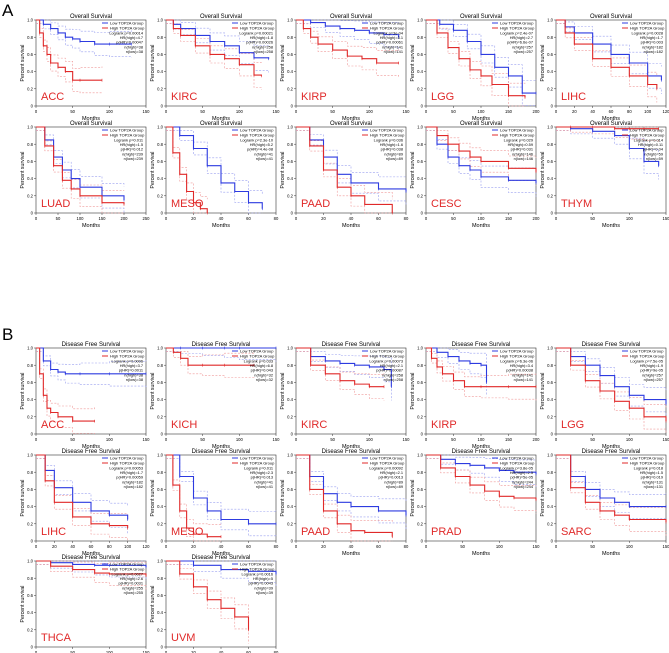 This screenshot has height=653, width=669. Describe the element at coordinates (391, 365) in the screenshot. I see `stat-text: HR(high)=2.1` at that location.